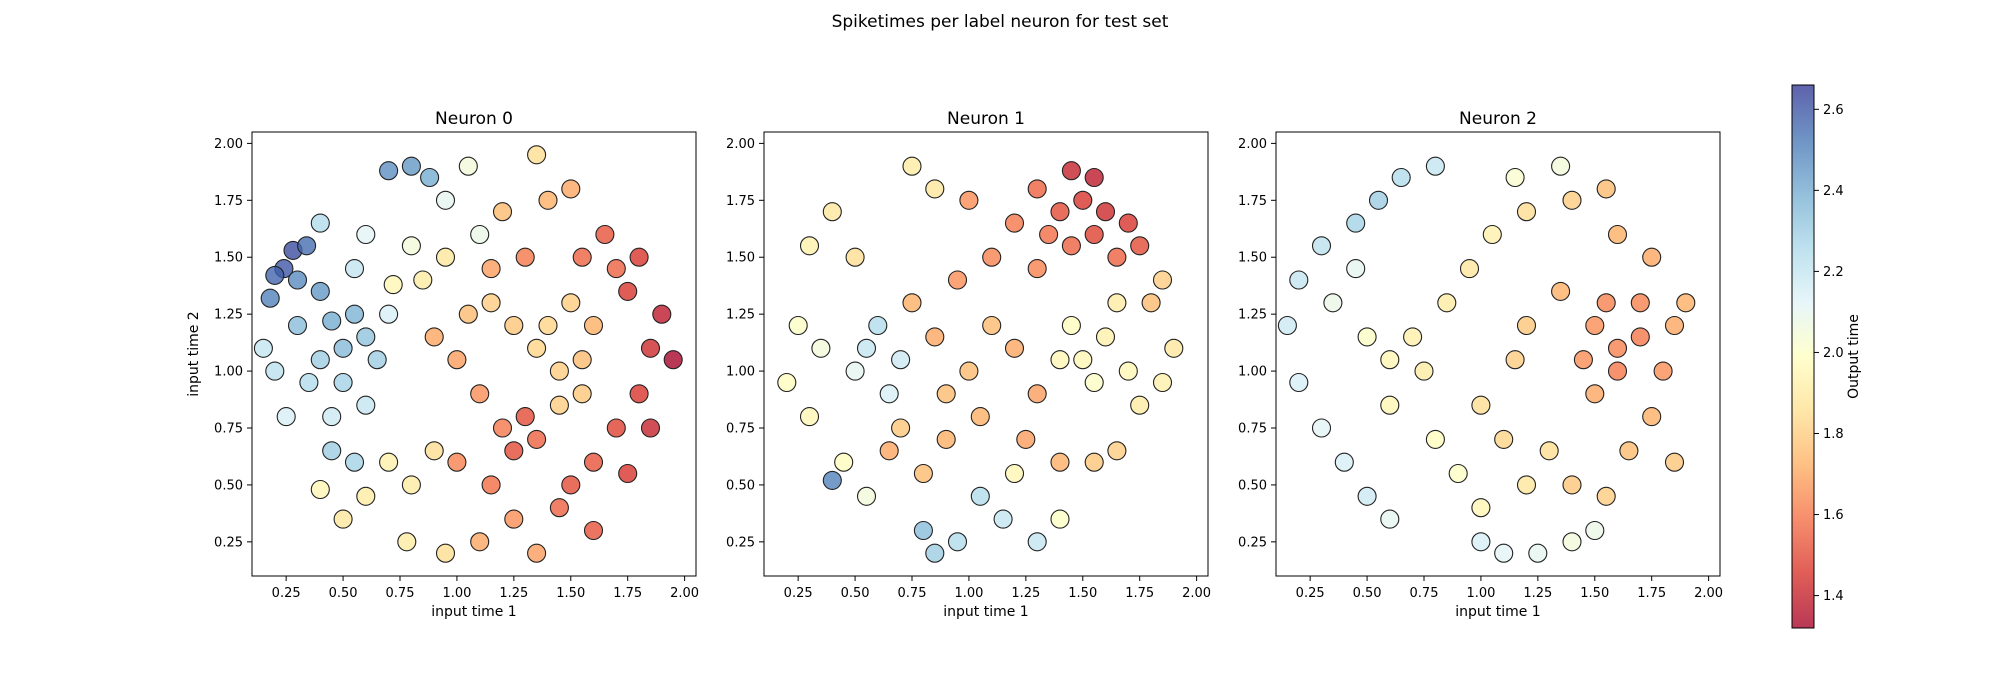  I want to click on figure-suptitle: Spiketimes per label neuron for test set, so click(1000, 22).